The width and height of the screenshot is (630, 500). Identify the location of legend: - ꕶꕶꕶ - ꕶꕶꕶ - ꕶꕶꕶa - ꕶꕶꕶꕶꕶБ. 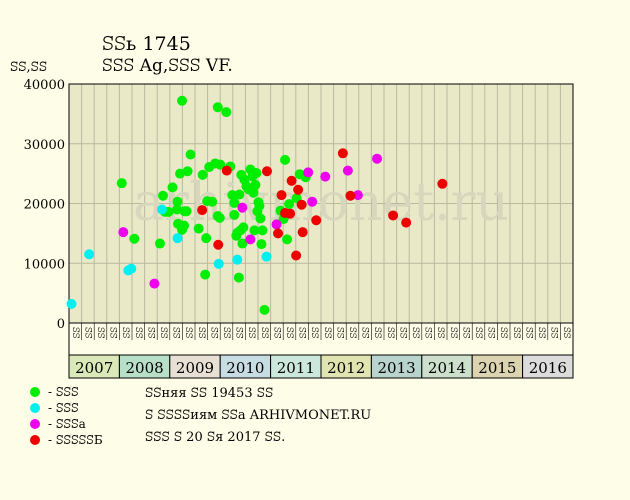
(66, 416).